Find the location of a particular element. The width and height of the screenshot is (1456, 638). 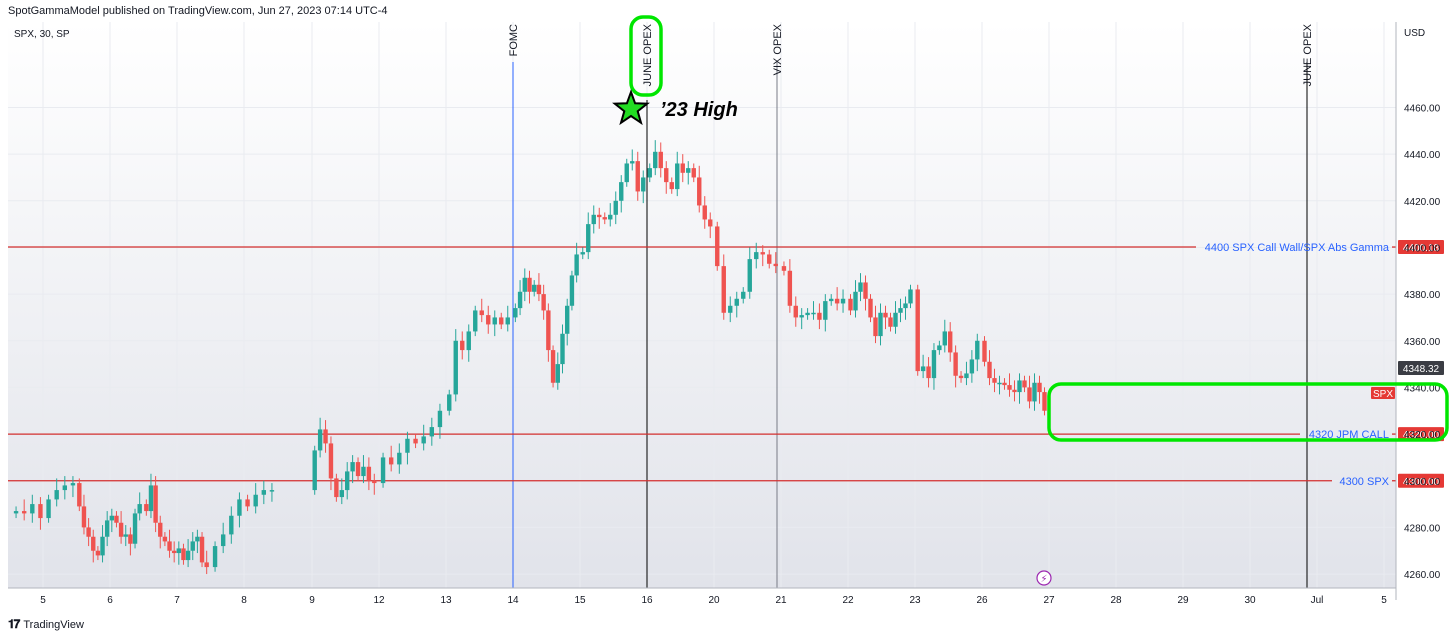

series-tag: SPX is located at coordinates (1383, 394).